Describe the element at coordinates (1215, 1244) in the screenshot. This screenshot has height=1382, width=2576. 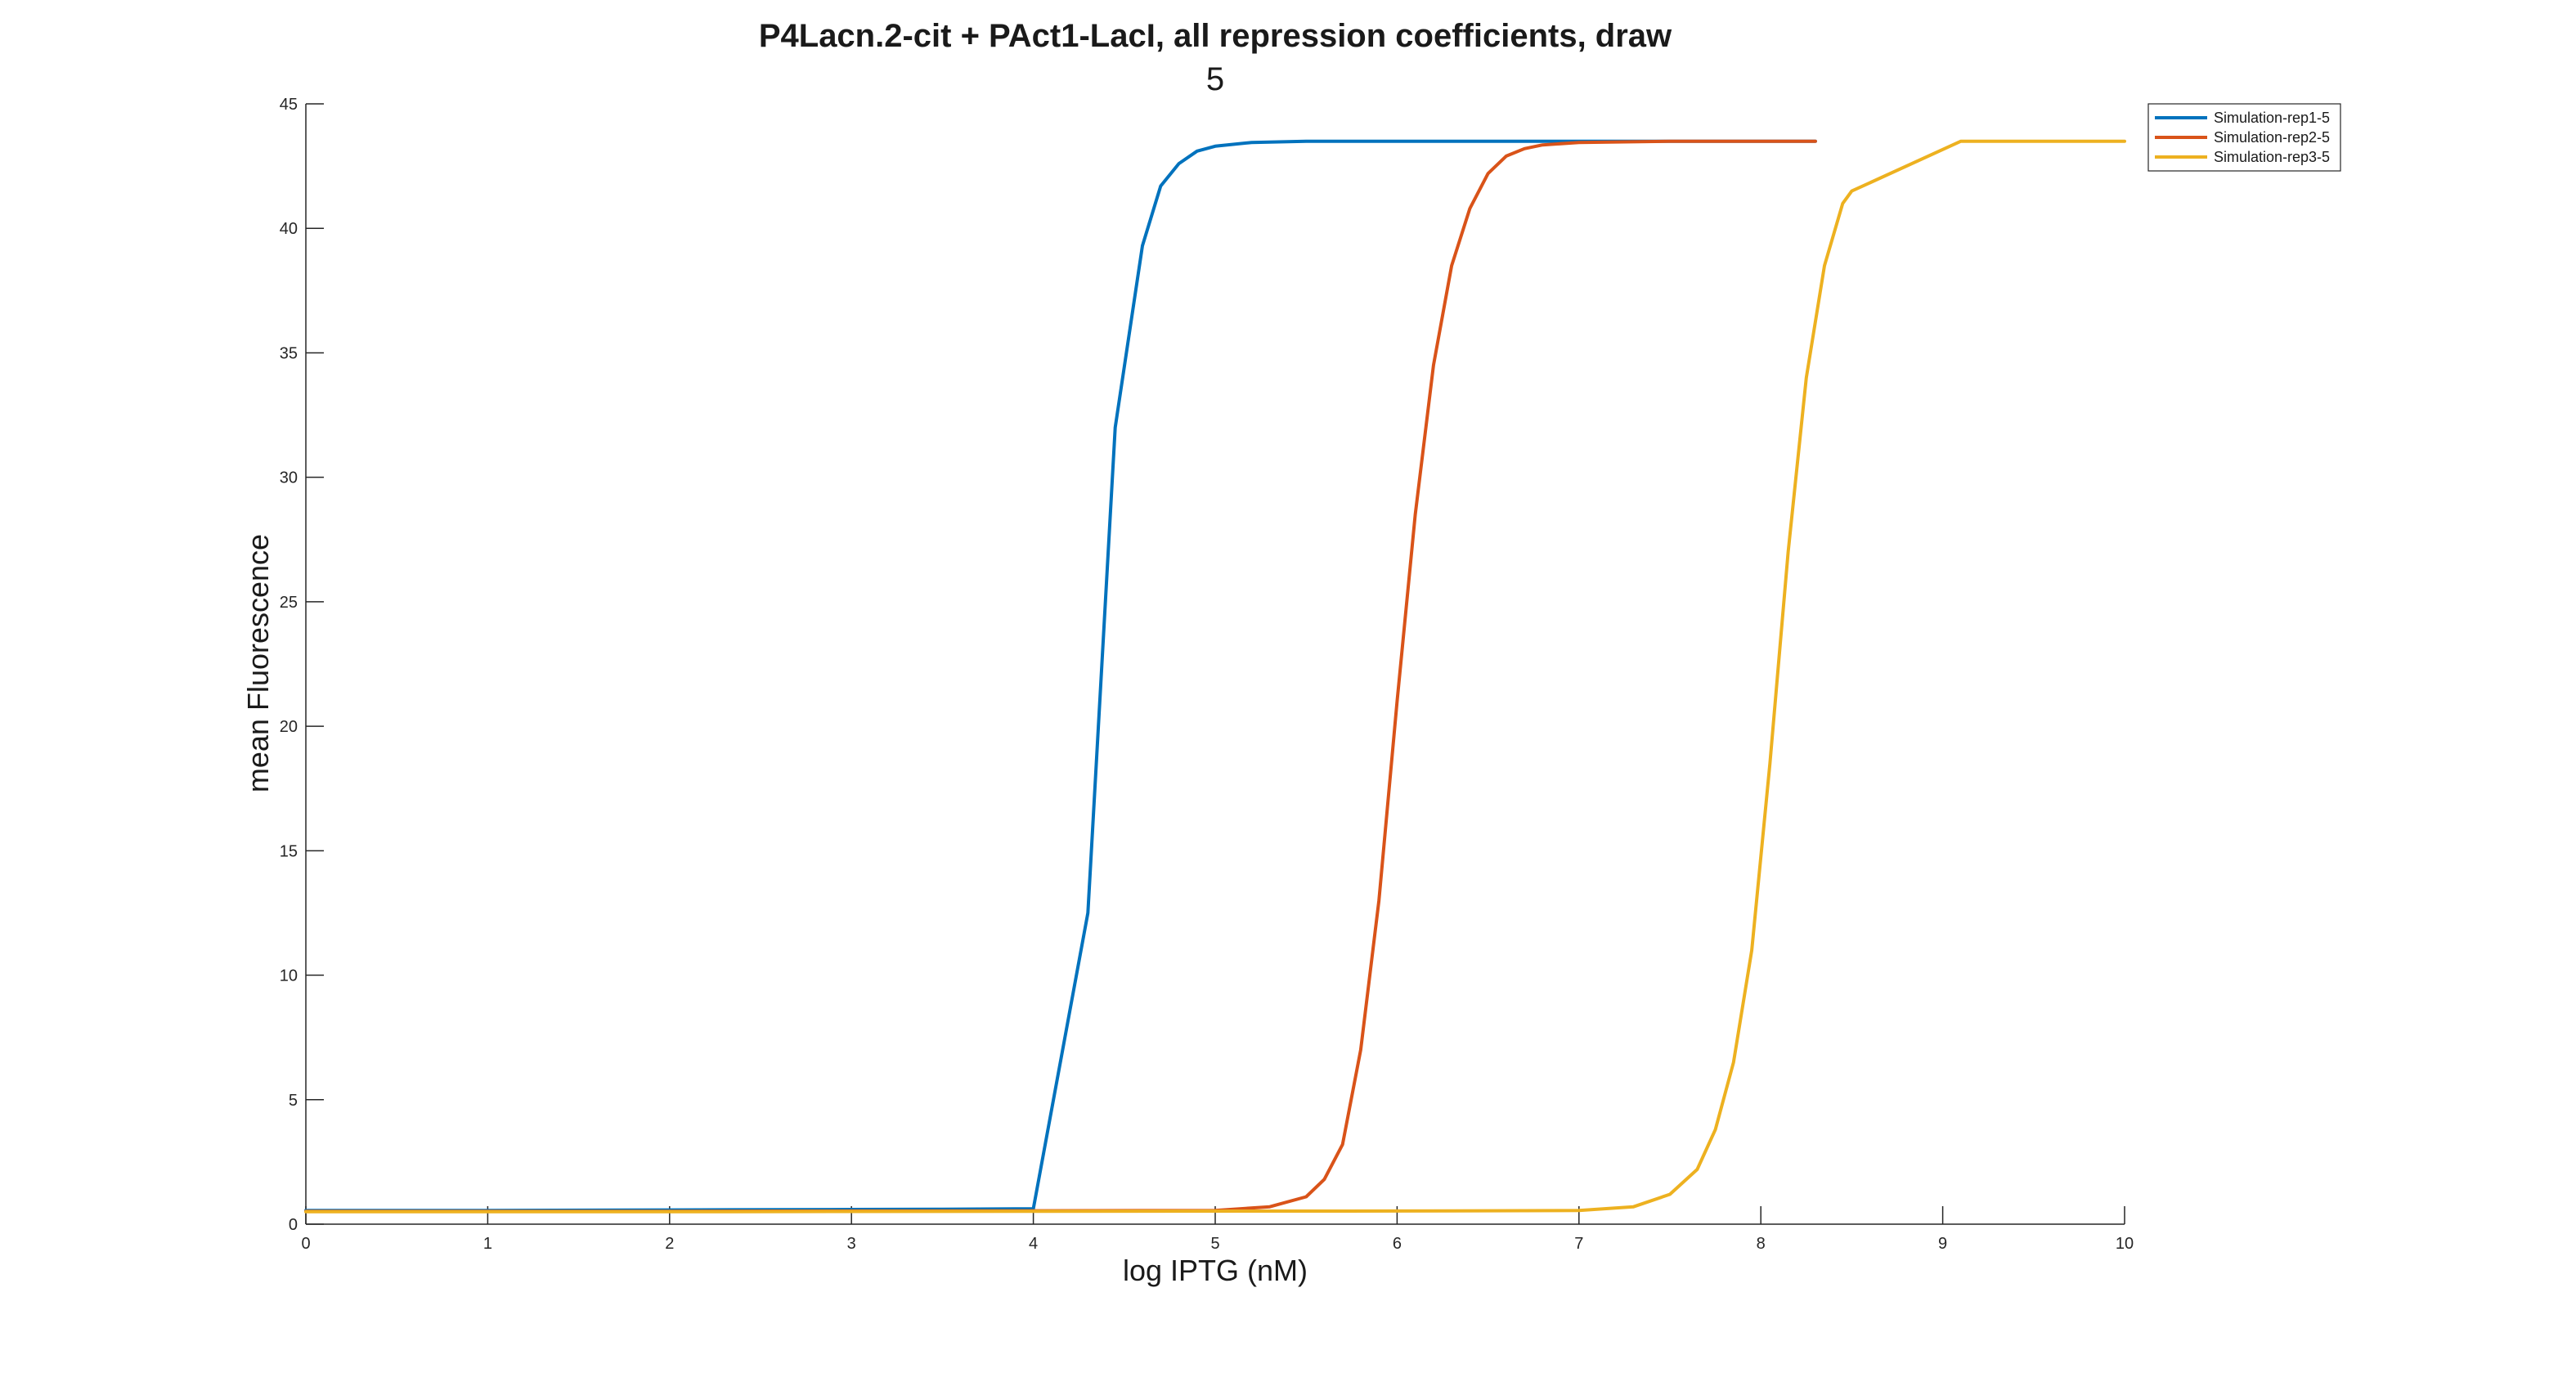
I see `x-tick-label: 5` at that location.